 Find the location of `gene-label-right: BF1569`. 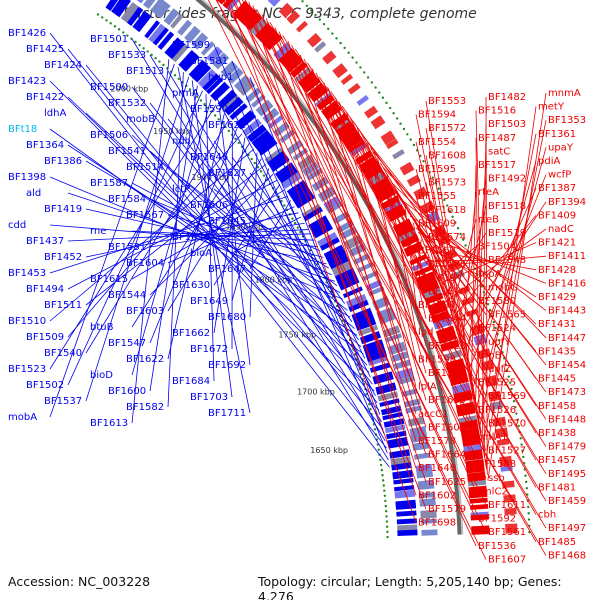

gene-label-right: BF1569 is located at coordinates (507, 396).